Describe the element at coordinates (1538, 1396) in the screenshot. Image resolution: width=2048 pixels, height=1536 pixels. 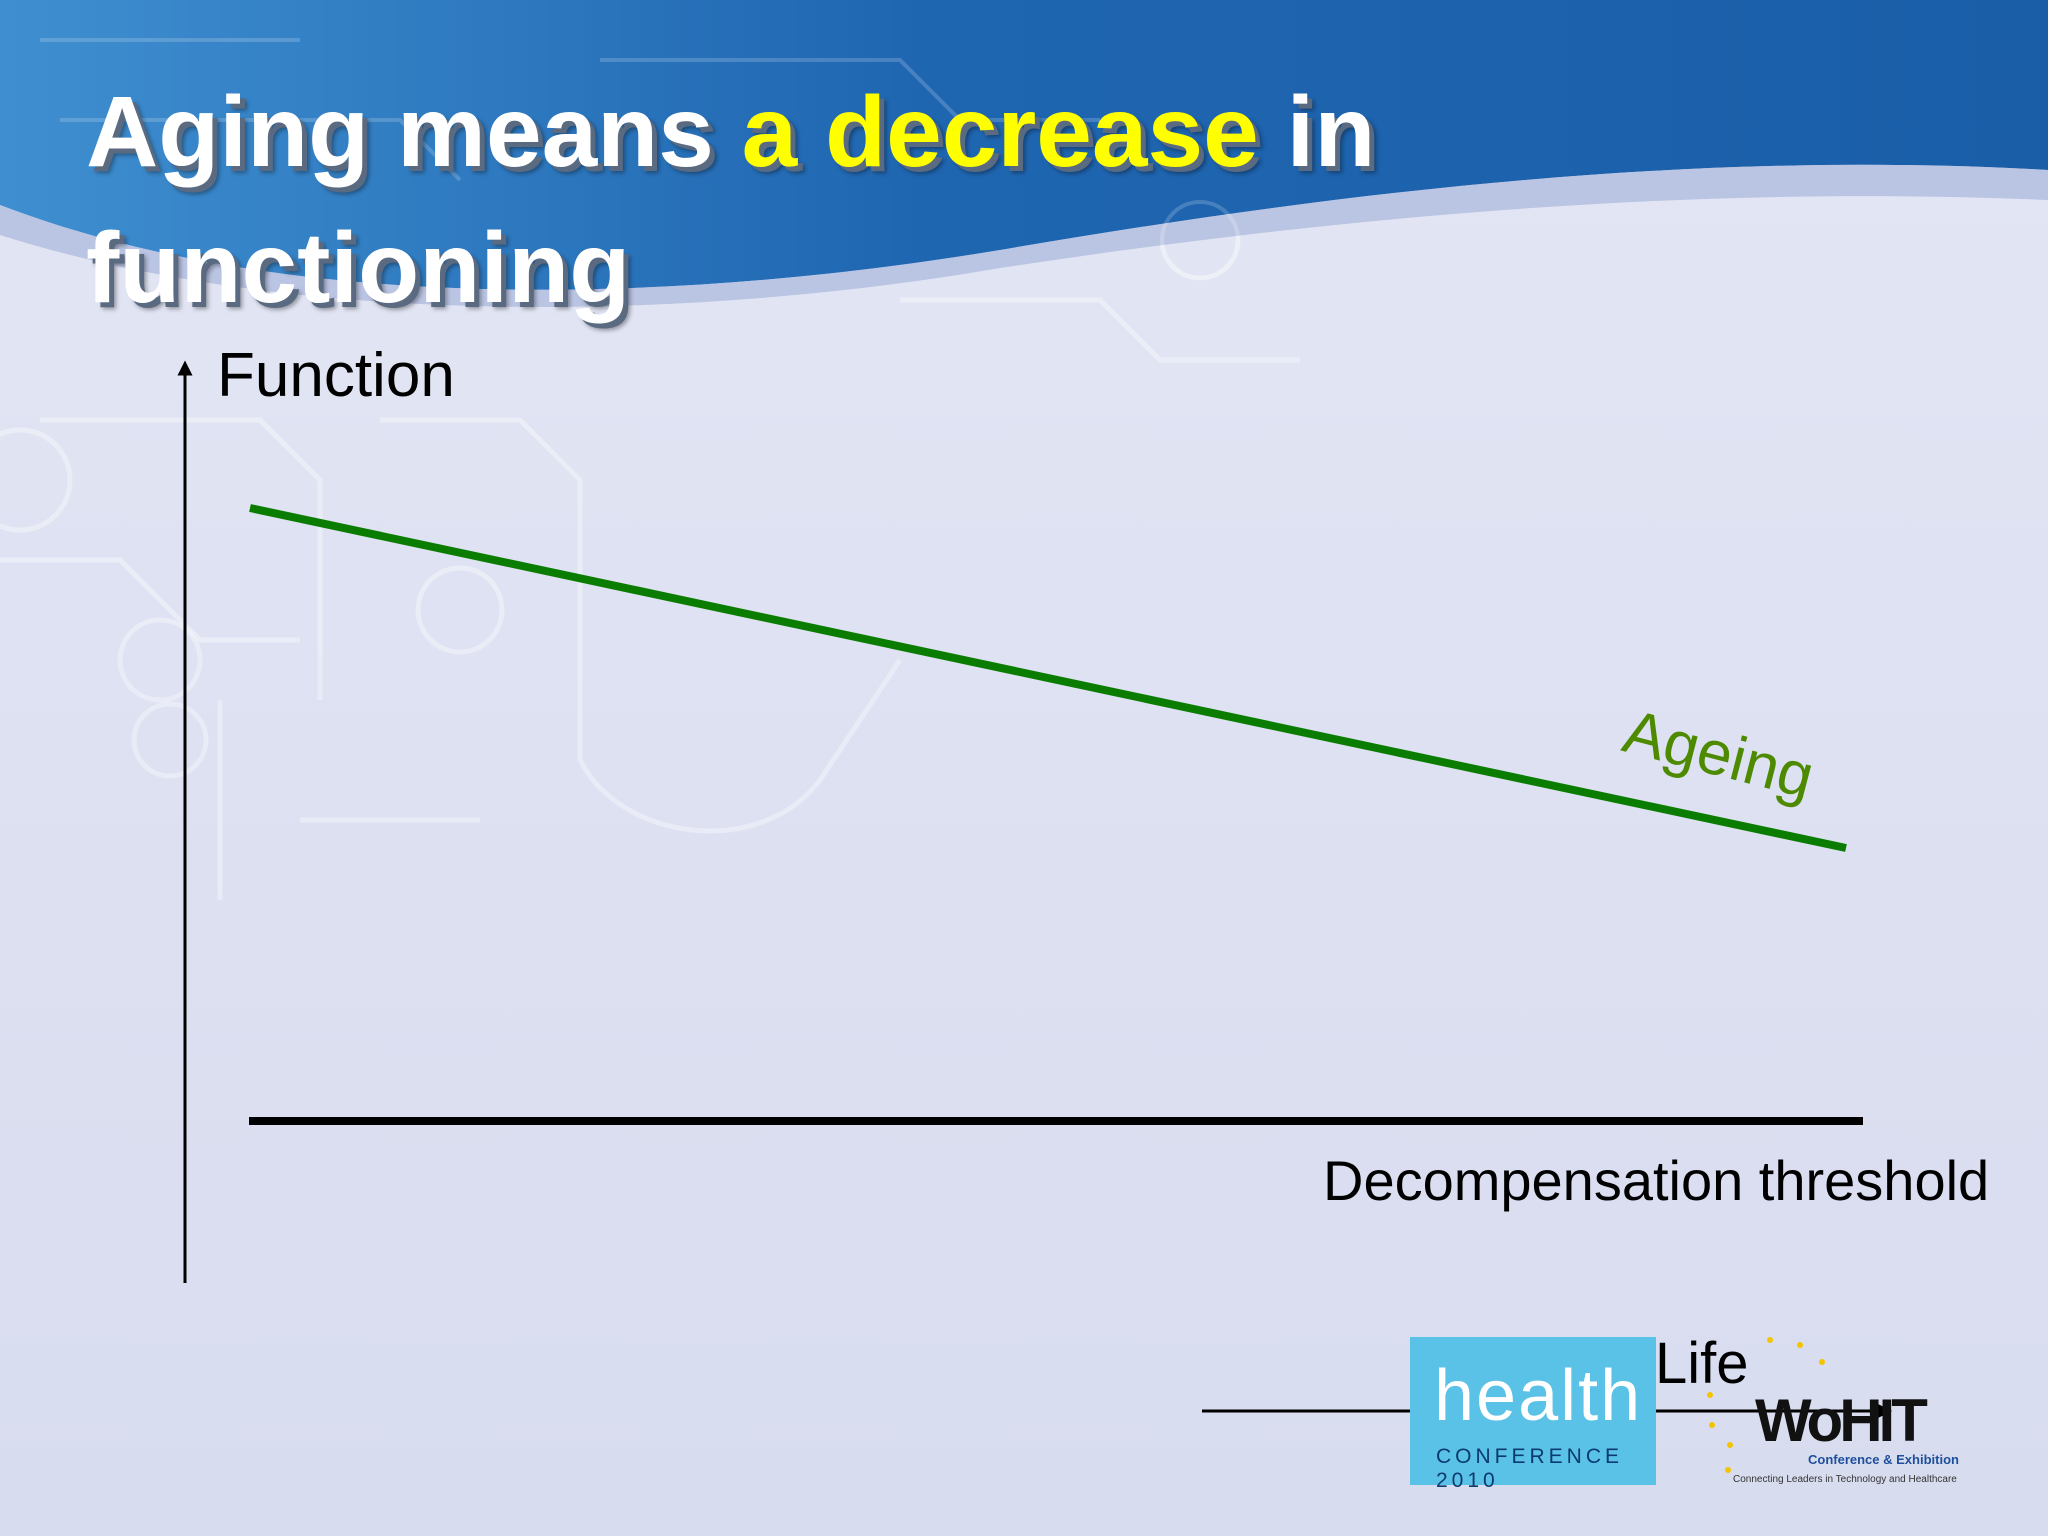
I see `health-logo-word: health` at that location.